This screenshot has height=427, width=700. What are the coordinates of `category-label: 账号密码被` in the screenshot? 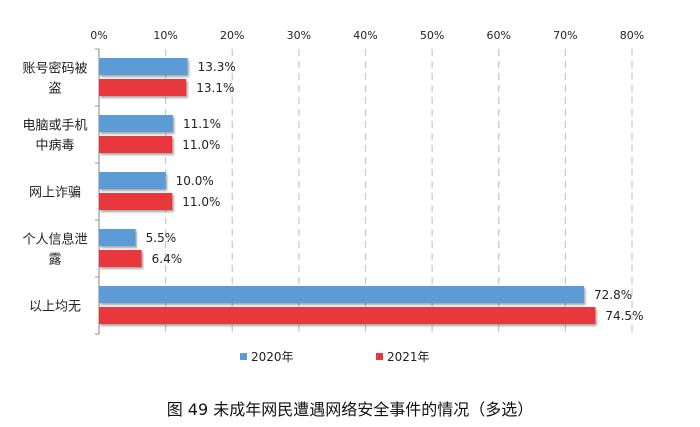 It's located at (54, 69).